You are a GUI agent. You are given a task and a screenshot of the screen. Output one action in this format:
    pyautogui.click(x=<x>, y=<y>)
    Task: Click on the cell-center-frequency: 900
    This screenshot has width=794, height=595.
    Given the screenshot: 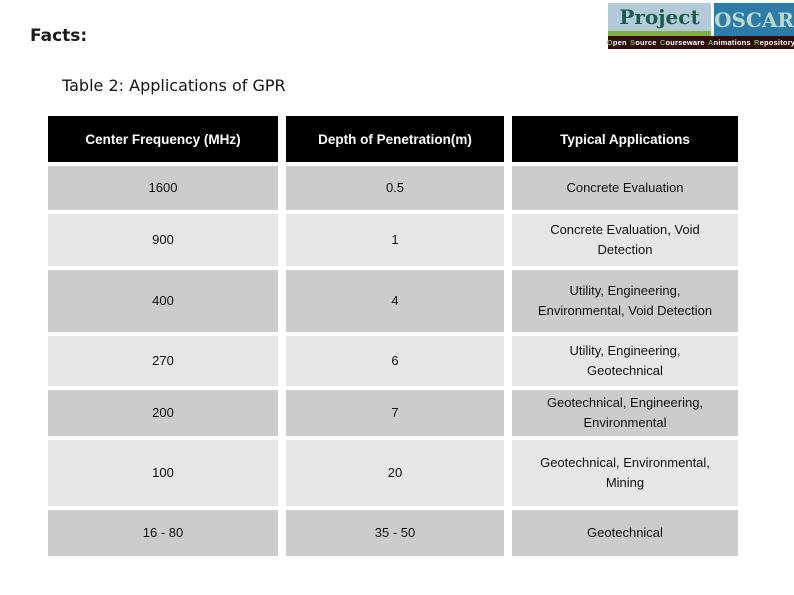 What is the action you would take?
    pyautogui.click(x=163, y=240)
    